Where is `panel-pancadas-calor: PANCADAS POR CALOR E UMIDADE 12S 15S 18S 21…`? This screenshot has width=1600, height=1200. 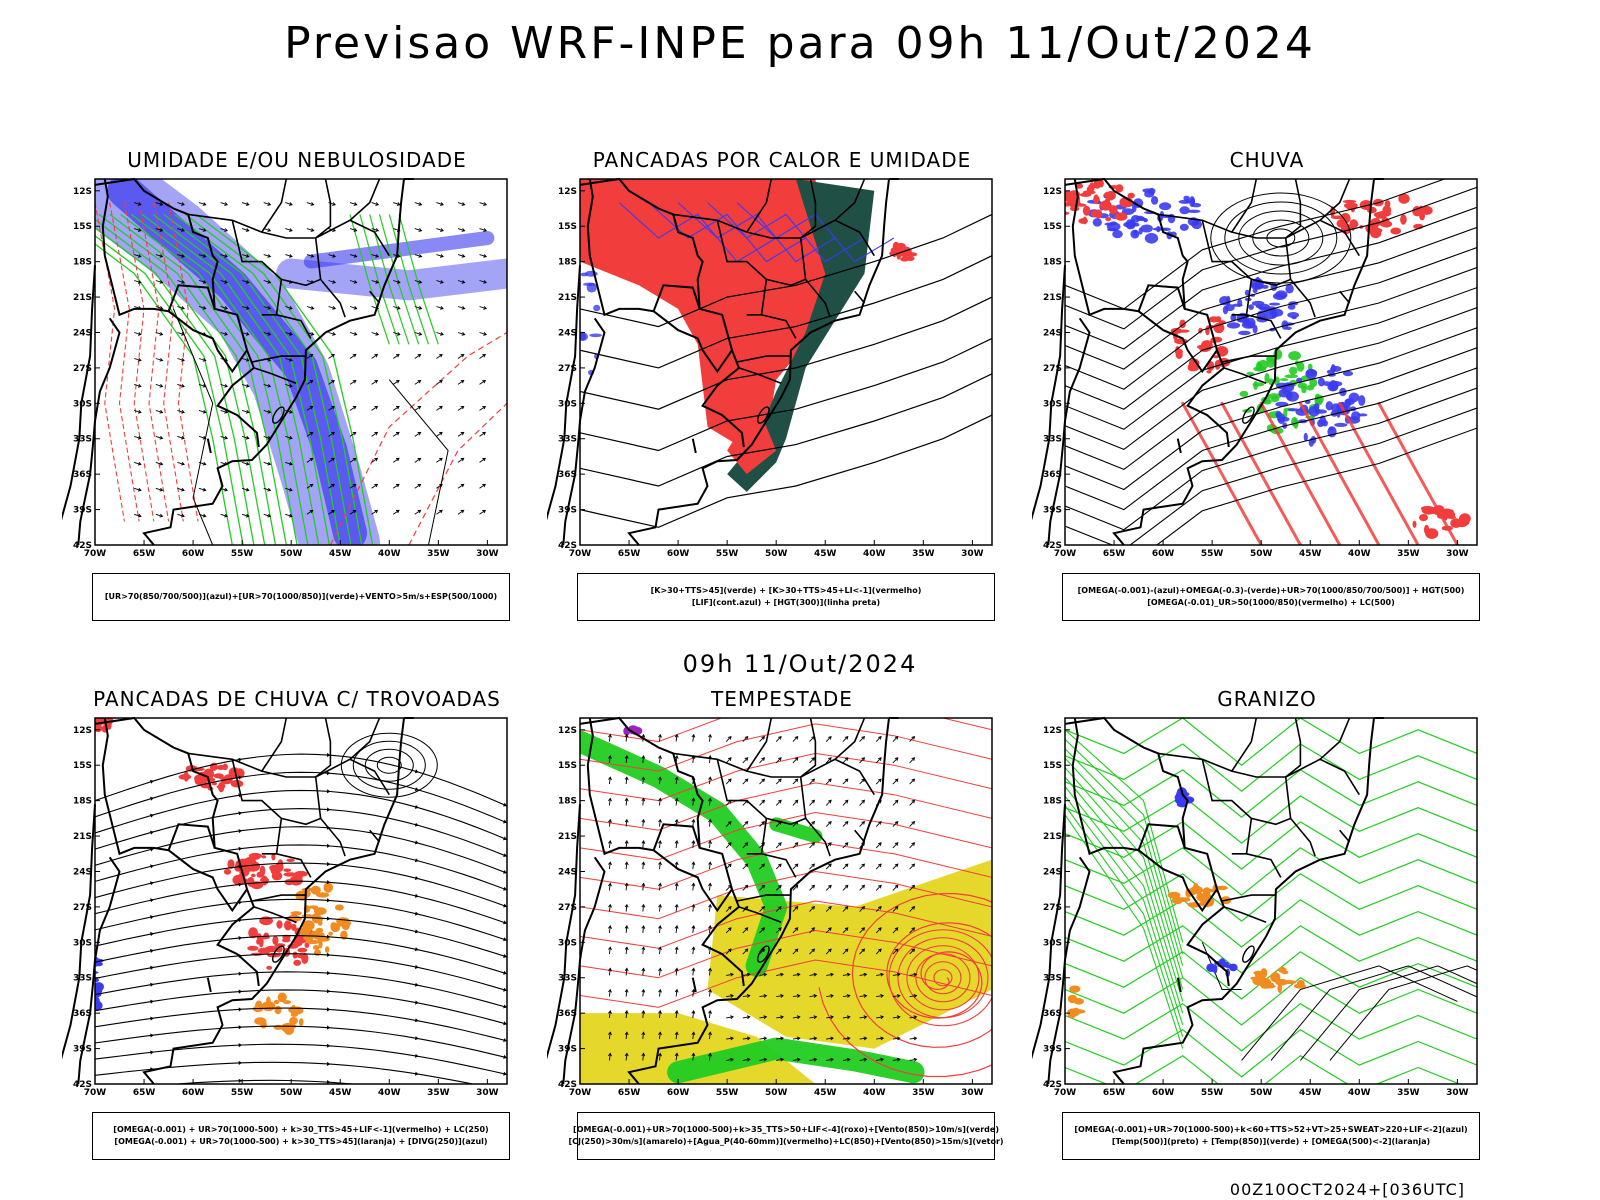 panel-pancadas-calor: PANCADAS POR CALOR E UMIDADE 12S 15S 18S 21… is located at coordinates (782, 388).